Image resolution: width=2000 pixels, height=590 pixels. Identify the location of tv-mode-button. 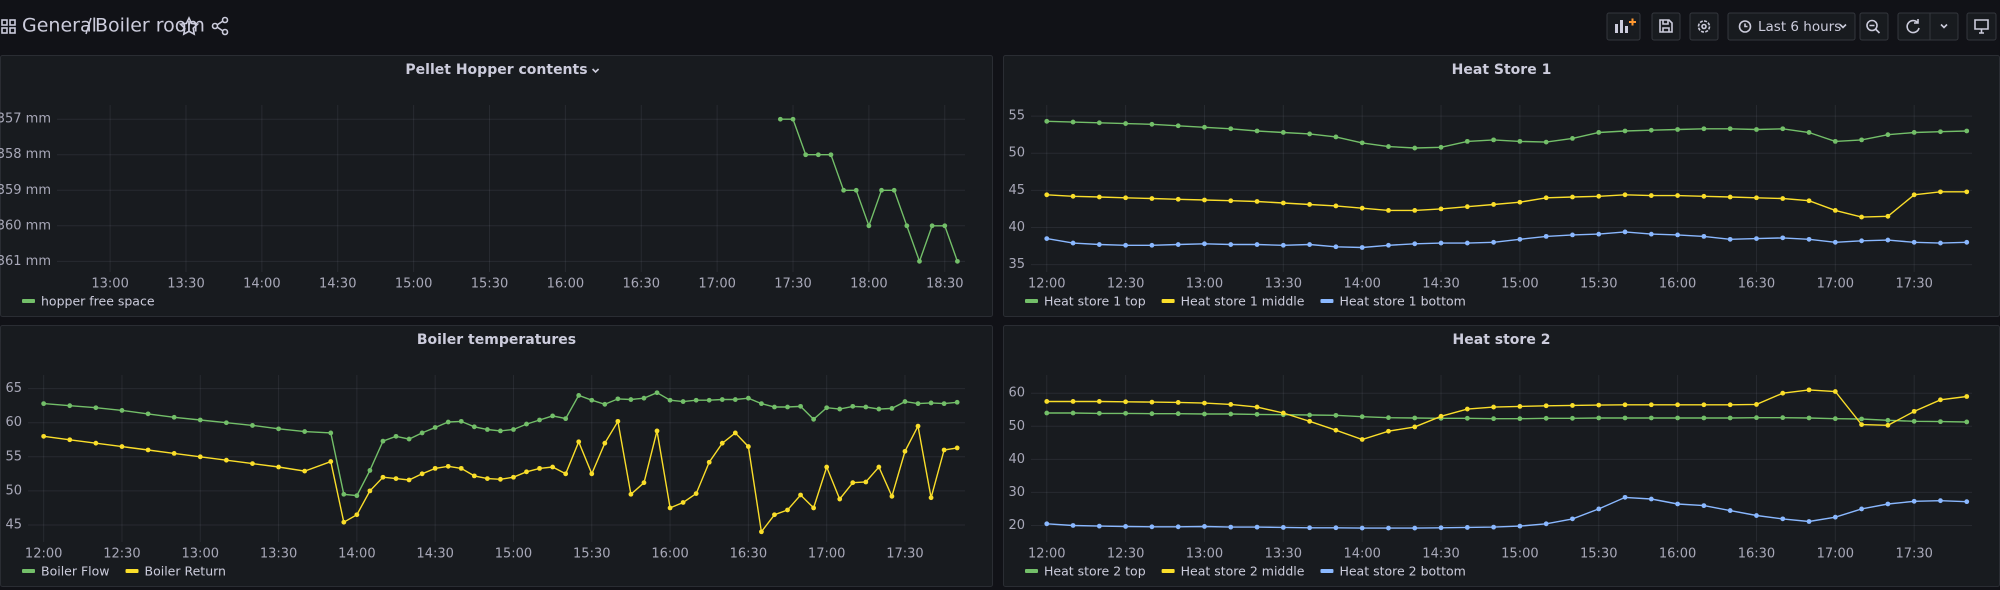
(1981, 26).